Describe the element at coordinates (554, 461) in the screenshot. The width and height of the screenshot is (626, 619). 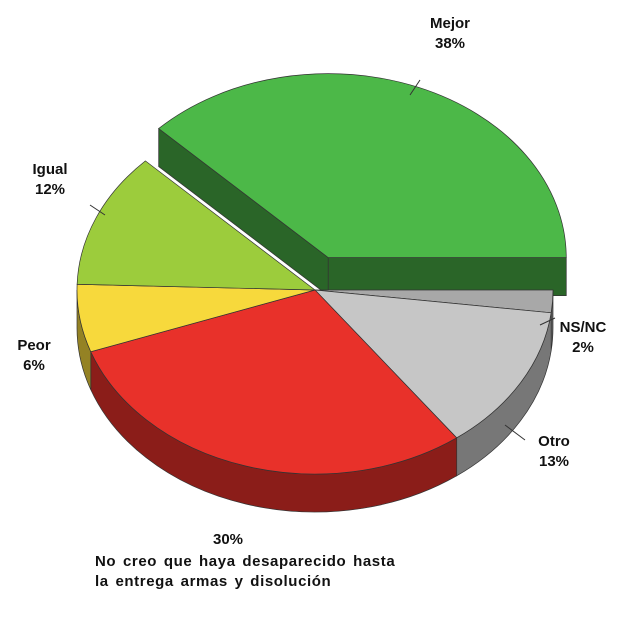
I see `value-label: 13%` at that location.